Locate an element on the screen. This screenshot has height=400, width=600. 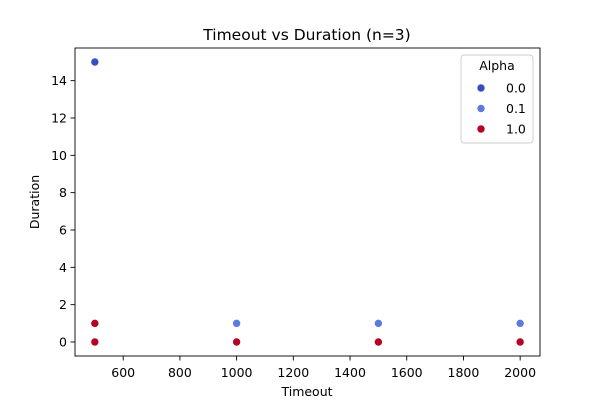
y-tick-label: 10 is located at coordinates (59, 155).